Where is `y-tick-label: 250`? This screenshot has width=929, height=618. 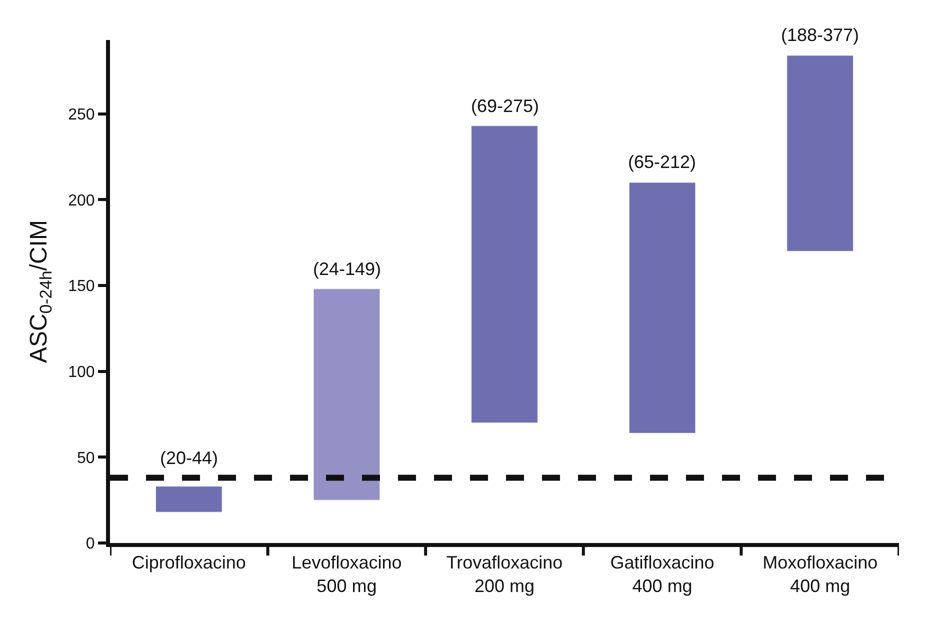 y-tick-label: 250 is located at coordinates (81, 115).